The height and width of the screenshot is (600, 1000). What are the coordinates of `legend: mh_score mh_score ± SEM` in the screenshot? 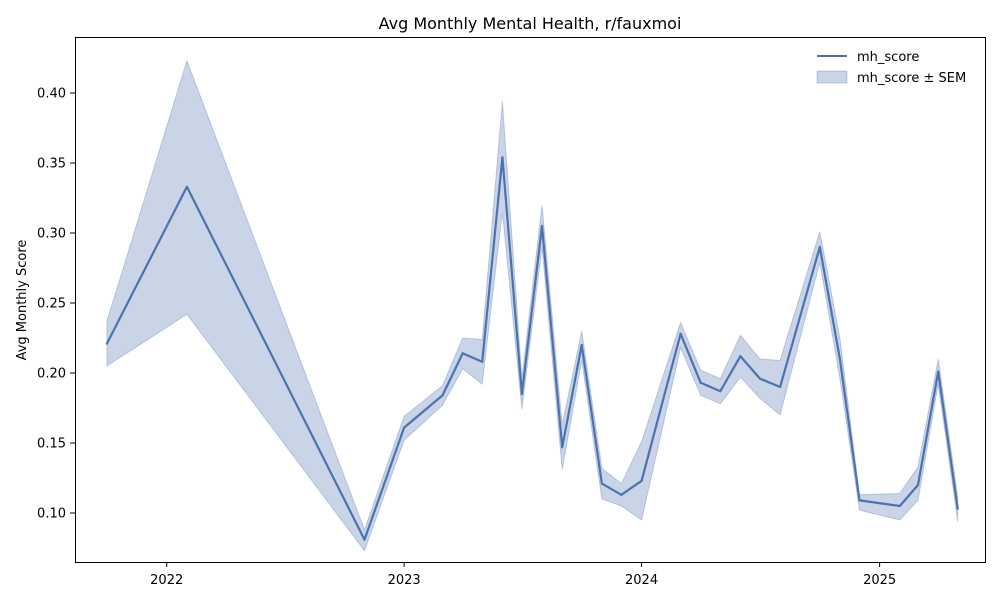 It's located at (891, 68).